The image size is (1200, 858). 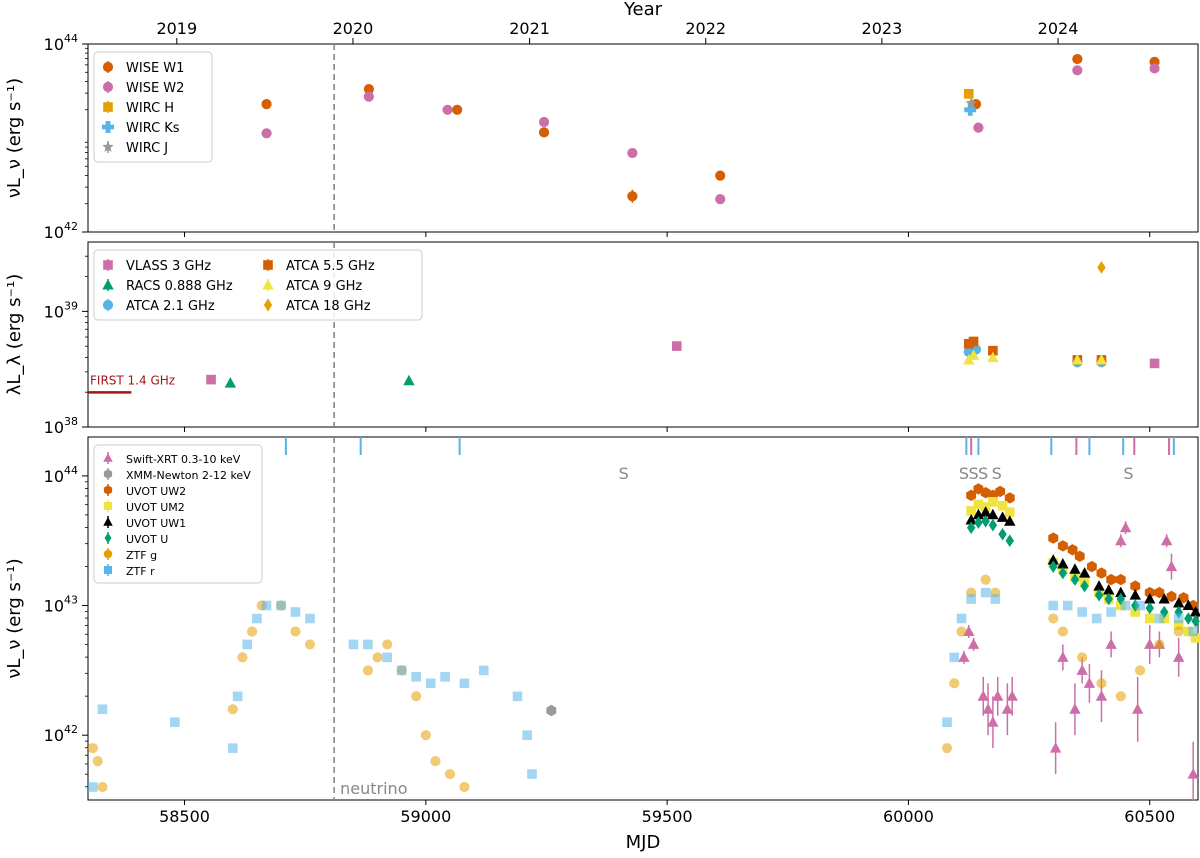 I want to click on legend-entry-wirc-j: WIRC J, so click(x=135, y=148).